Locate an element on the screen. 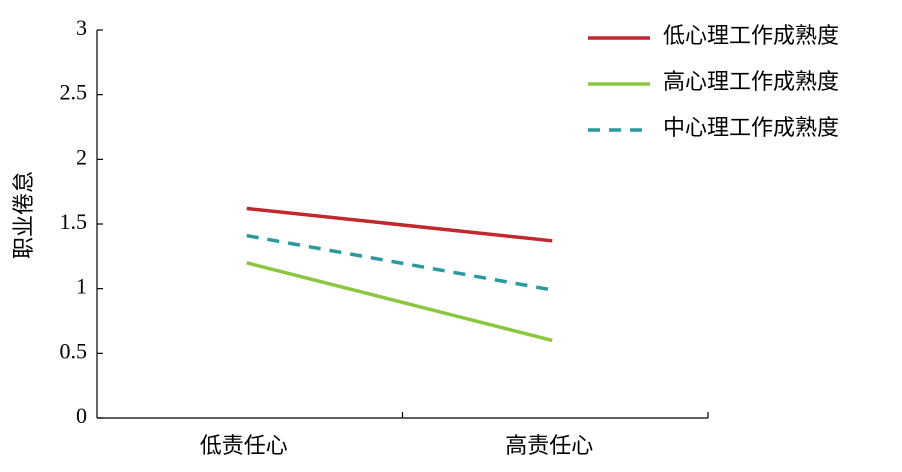 The height and width of the screenshot is (472, 902). y-tick-label: 2 is located at coordinates (81, 156).